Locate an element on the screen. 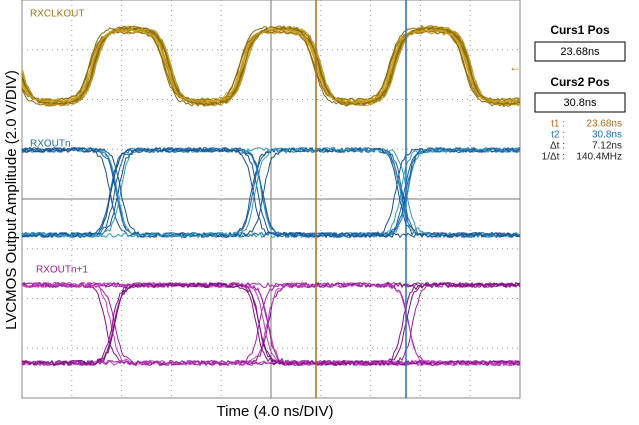 Image resolution: width=639 pixels, height=425 pixels. readout-label: t2 : is located at coordinates (558, 135).